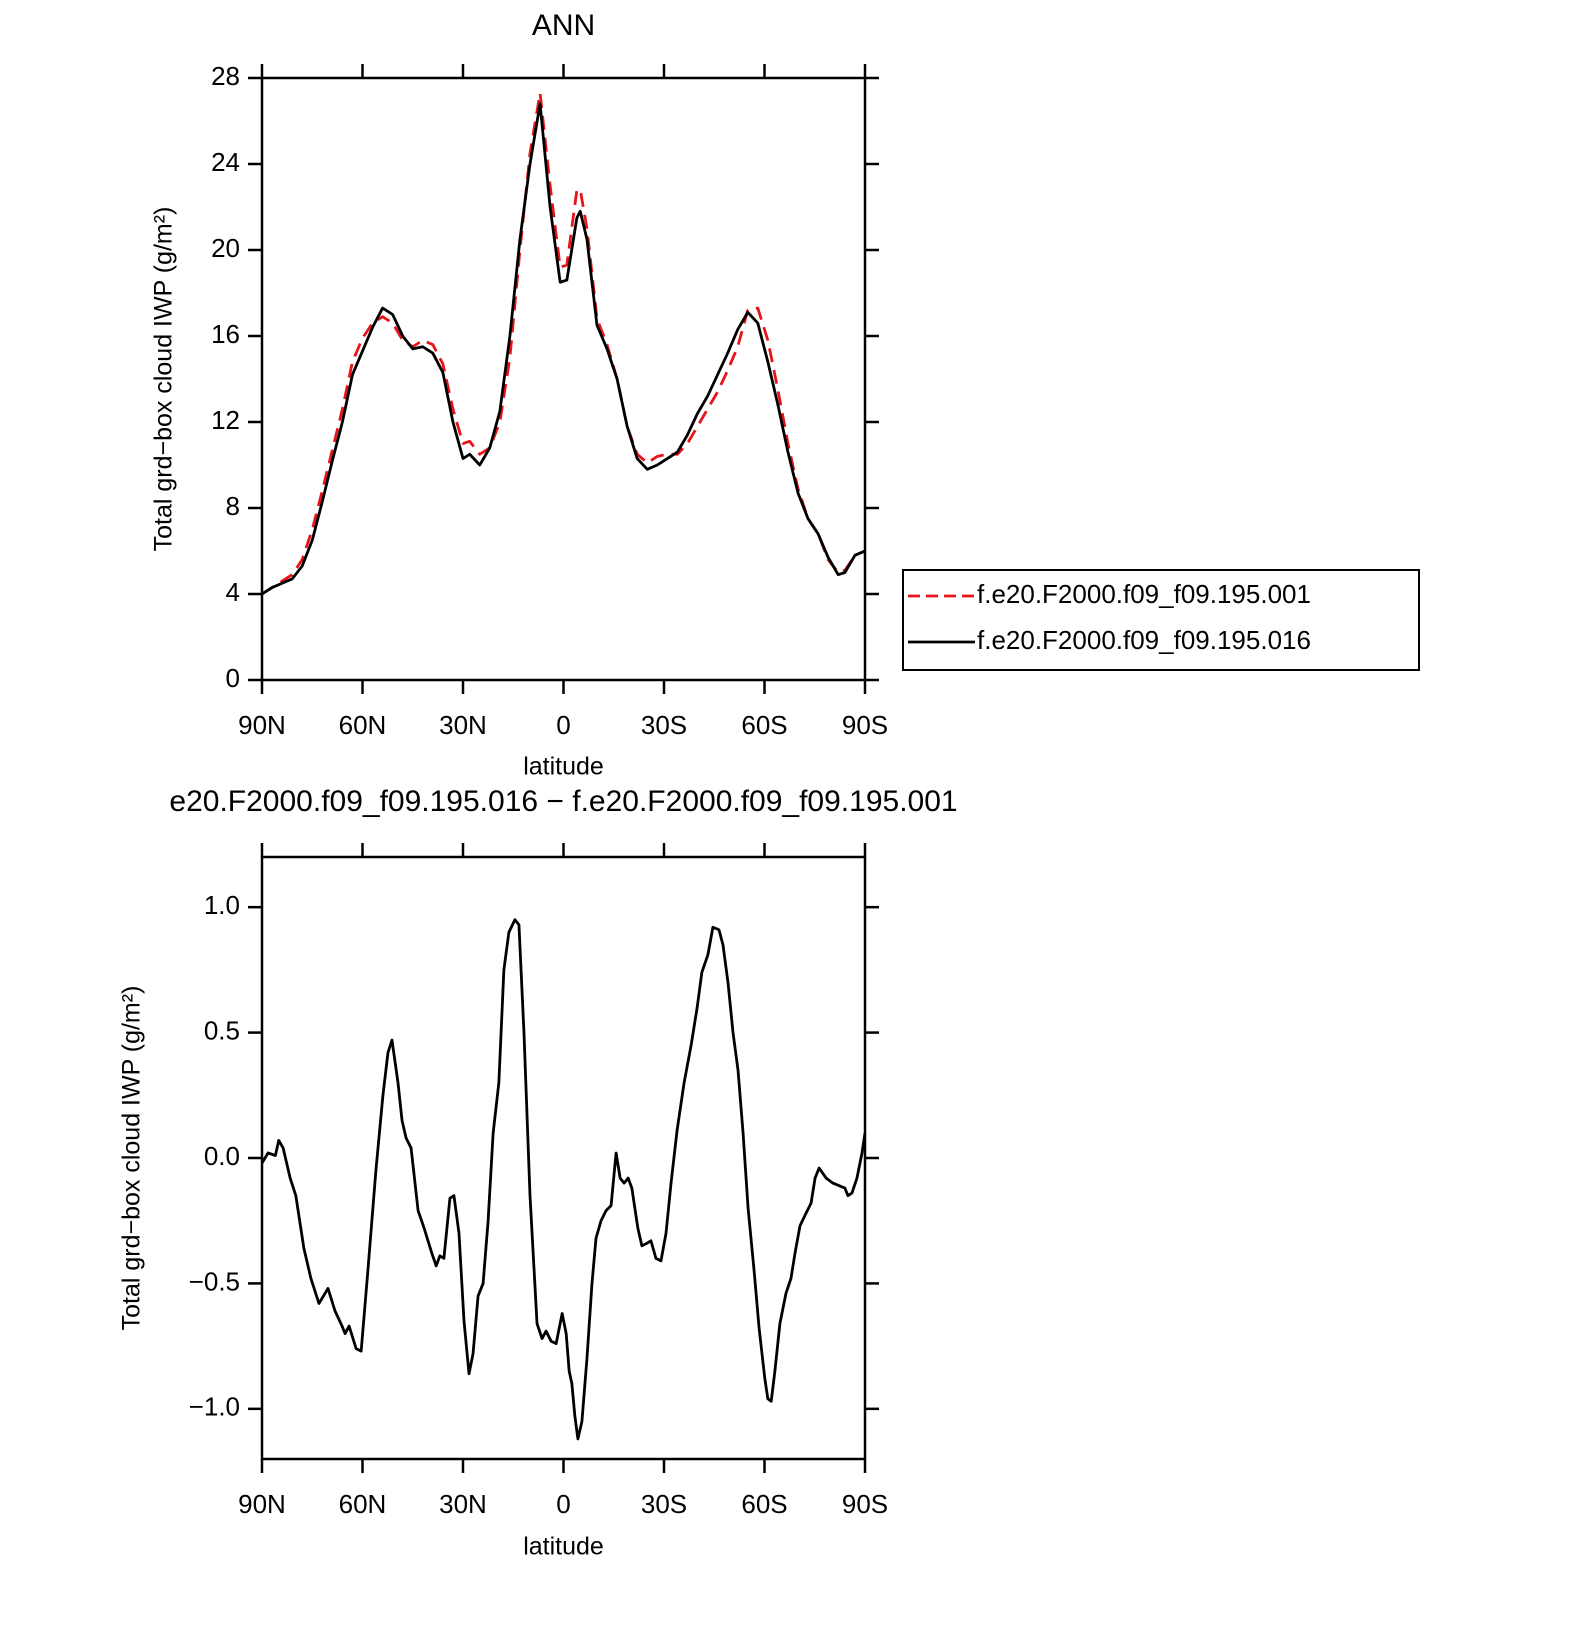 The height and width of the screenshot is (1635, 1588). I want to click on y-tick-label: −1.0, so click(214, 1407).